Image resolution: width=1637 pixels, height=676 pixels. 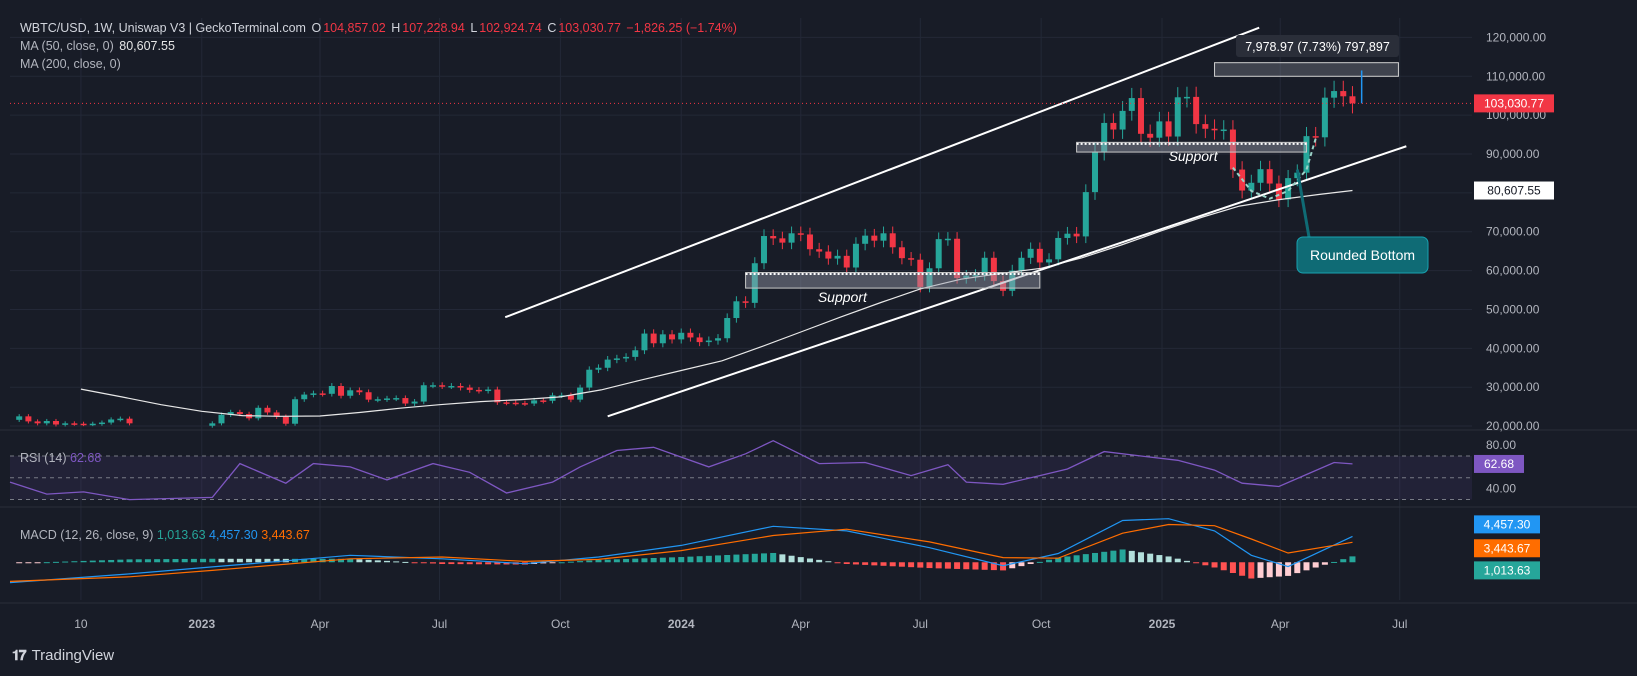 I want to click on ma200-label: MA (200, close, 0), so click(x=70, y=64).